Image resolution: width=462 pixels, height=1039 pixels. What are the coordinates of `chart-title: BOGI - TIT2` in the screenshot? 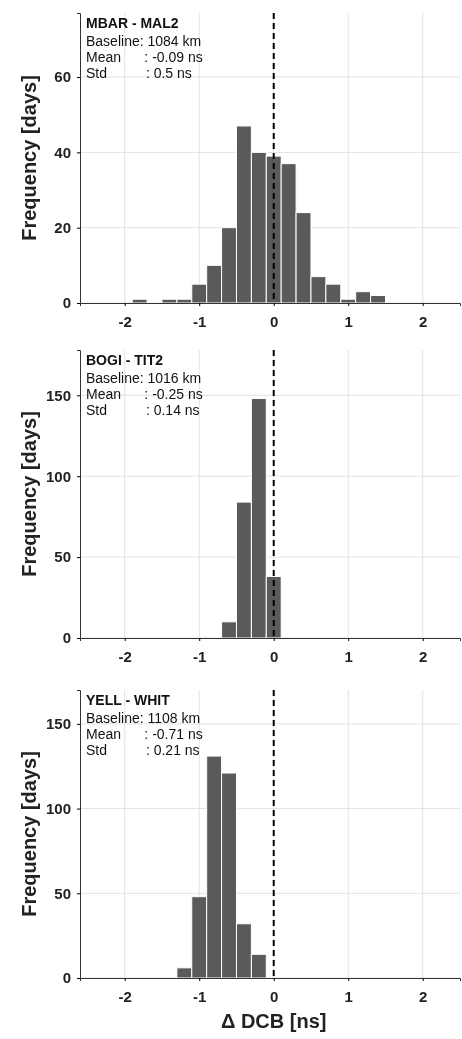 It's located at (125, 360).